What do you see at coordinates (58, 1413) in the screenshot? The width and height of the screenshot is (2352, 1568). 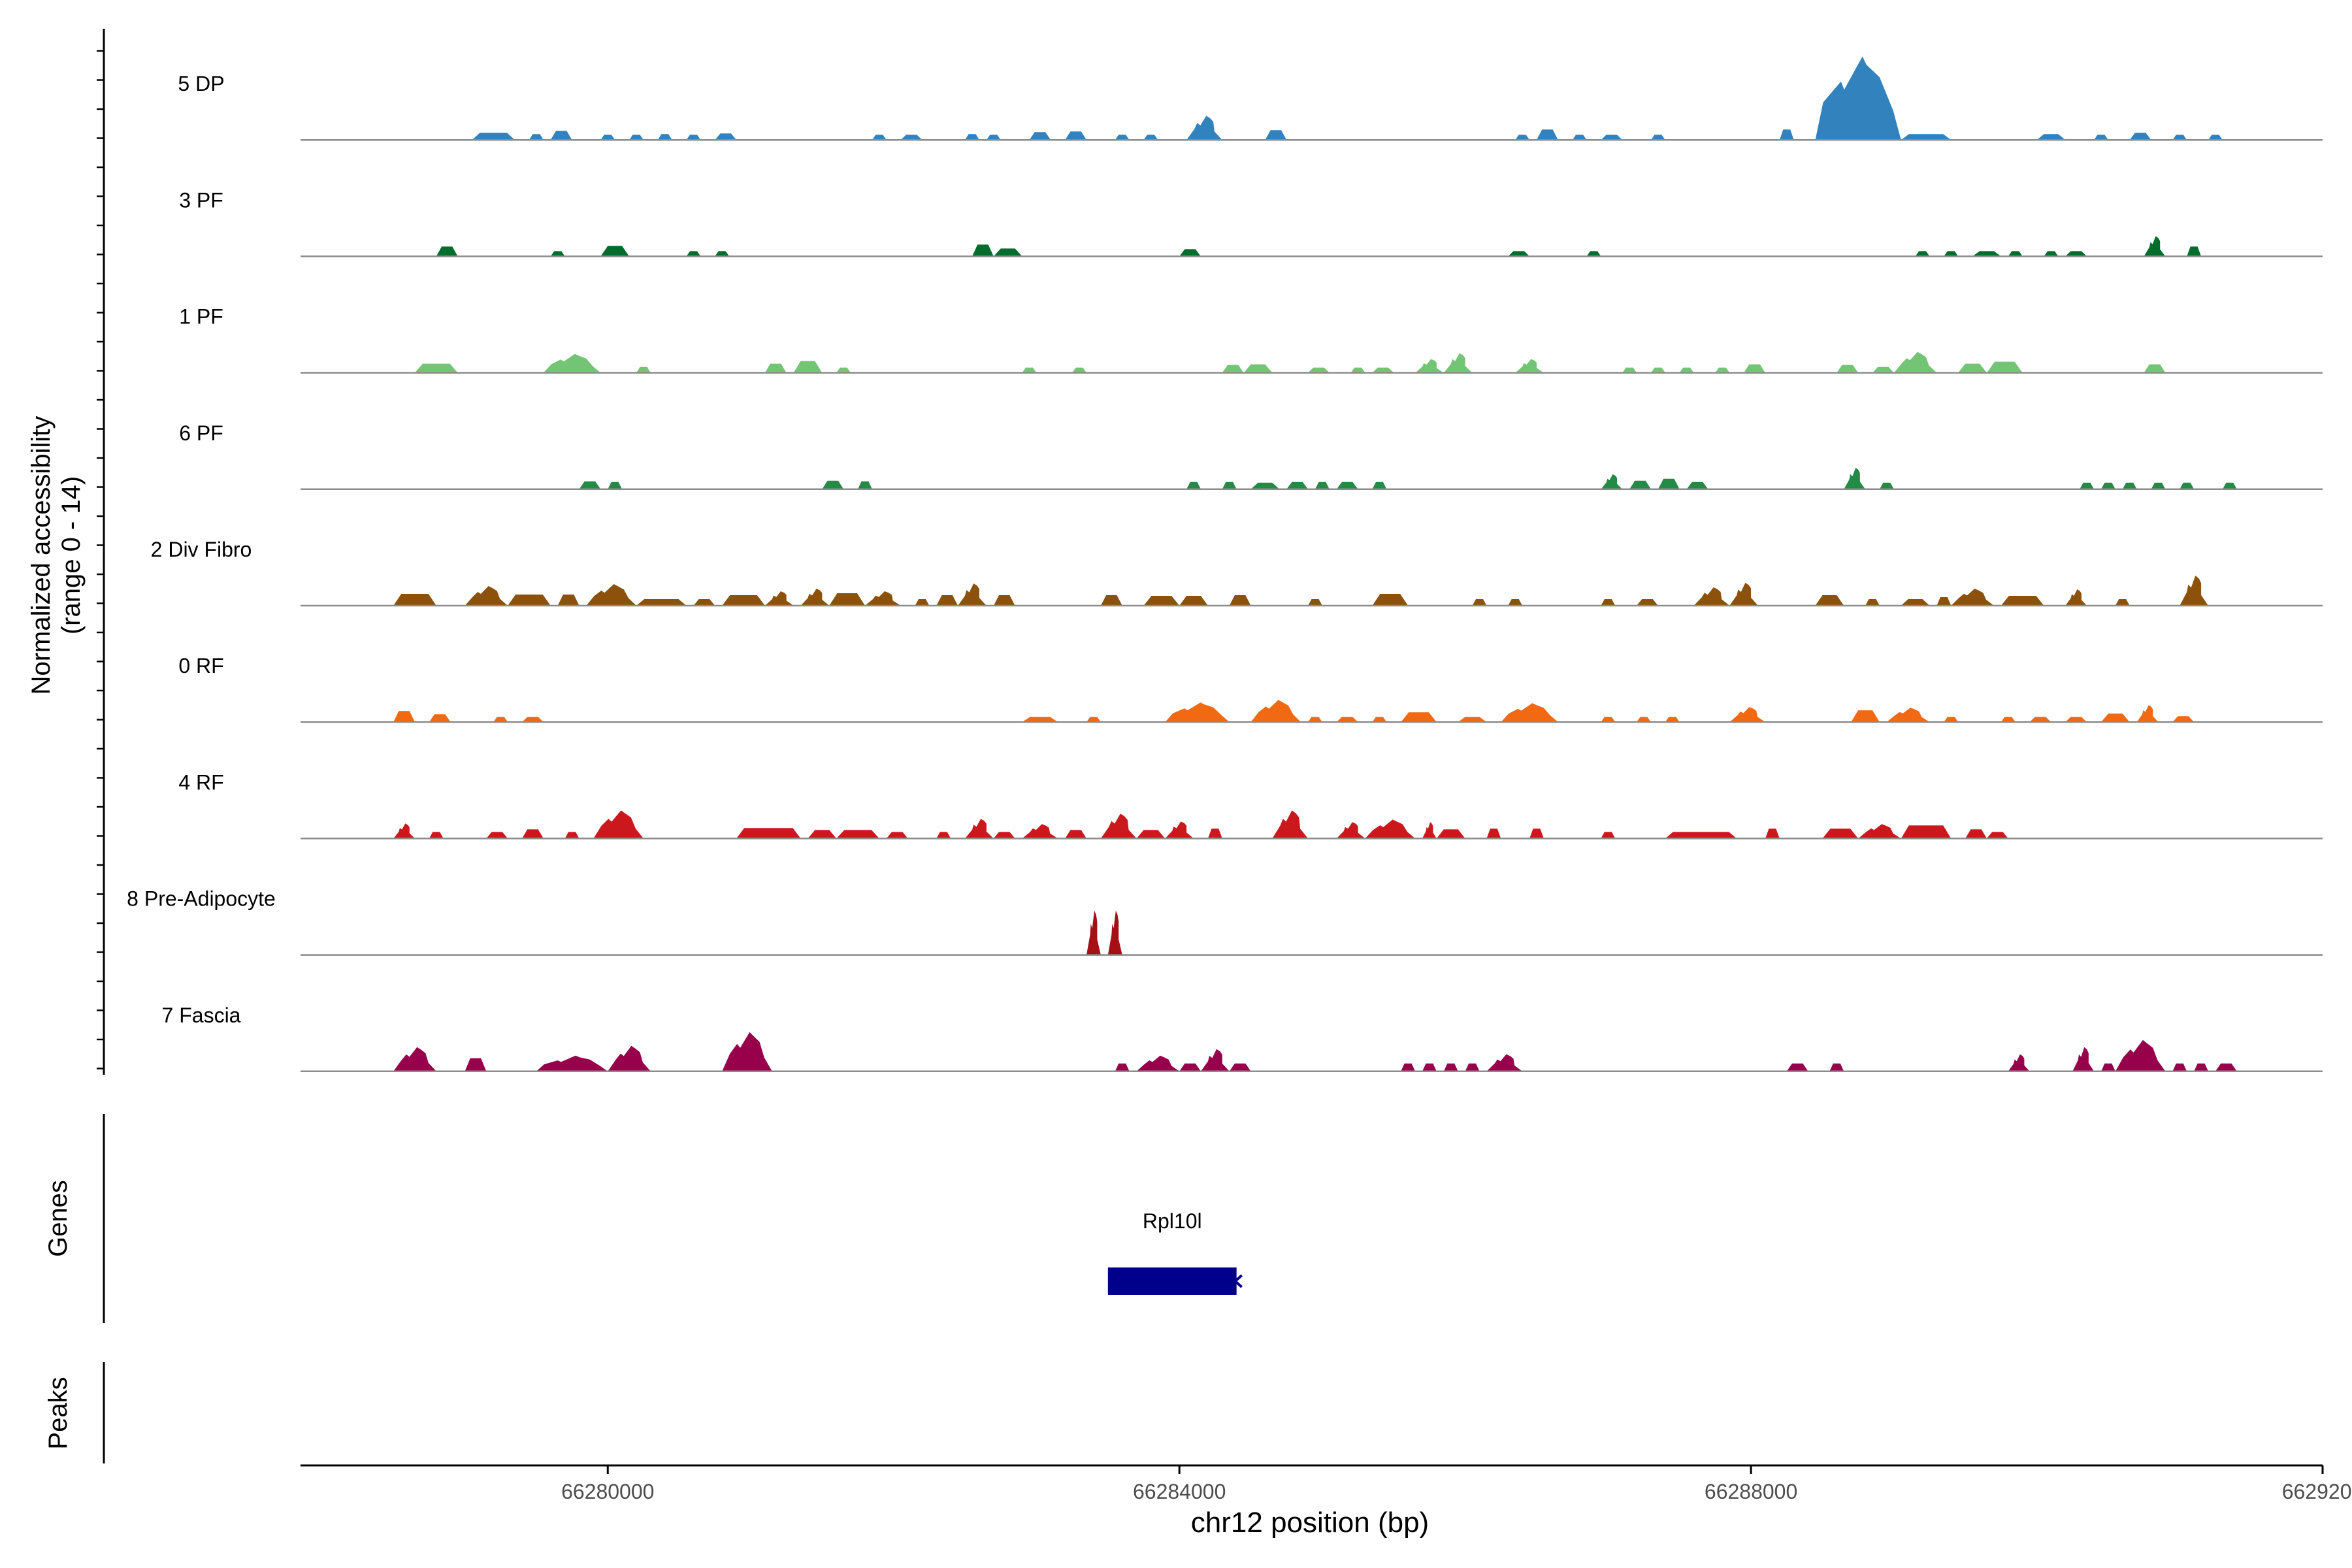 I see `peaks-panel-label: Peaks` at bounding box center [58, 1413].